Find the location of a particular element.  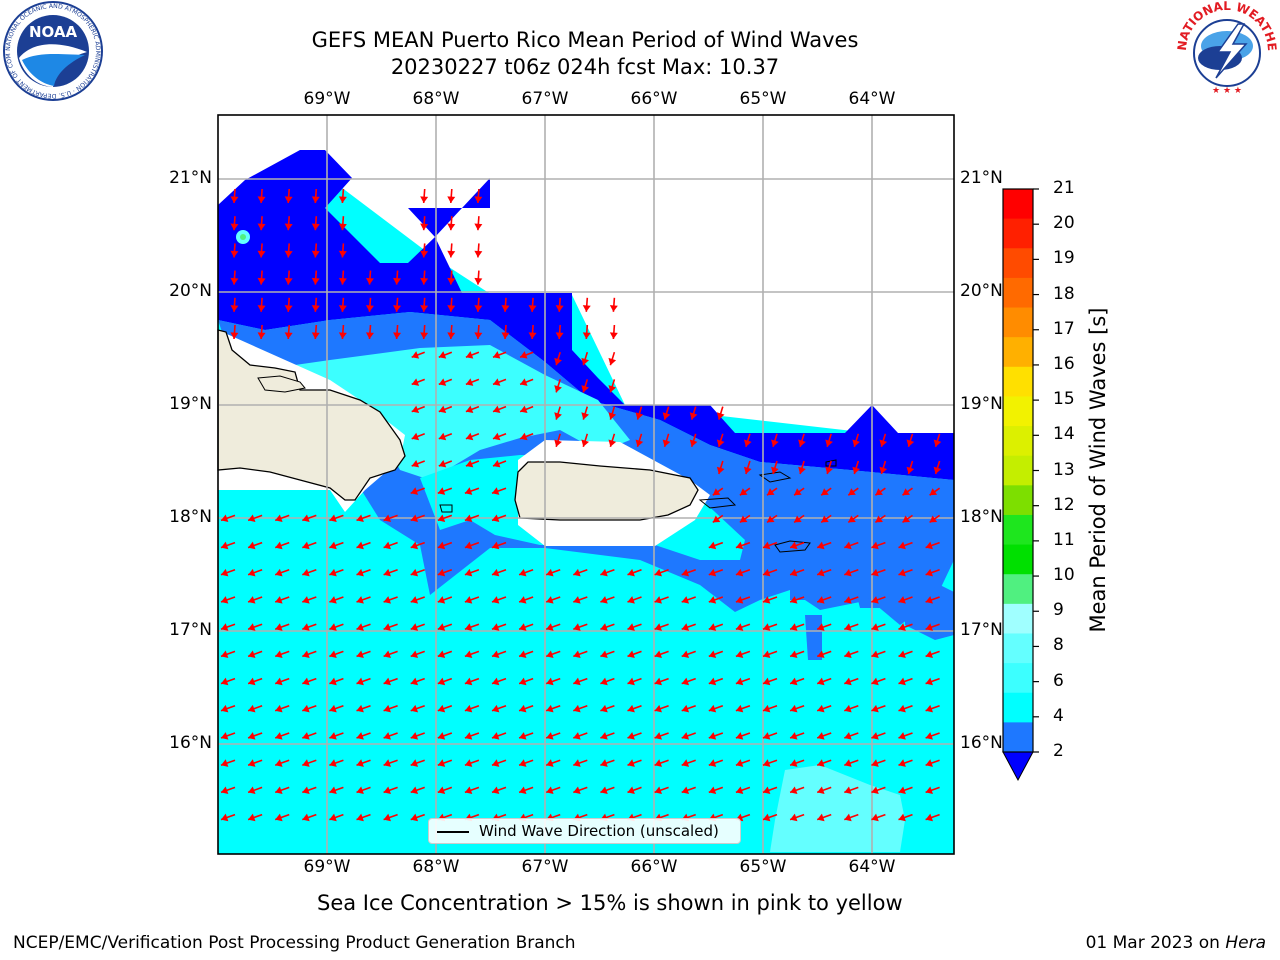

footer-machine: Hera is located at coordinates (1245, 943).